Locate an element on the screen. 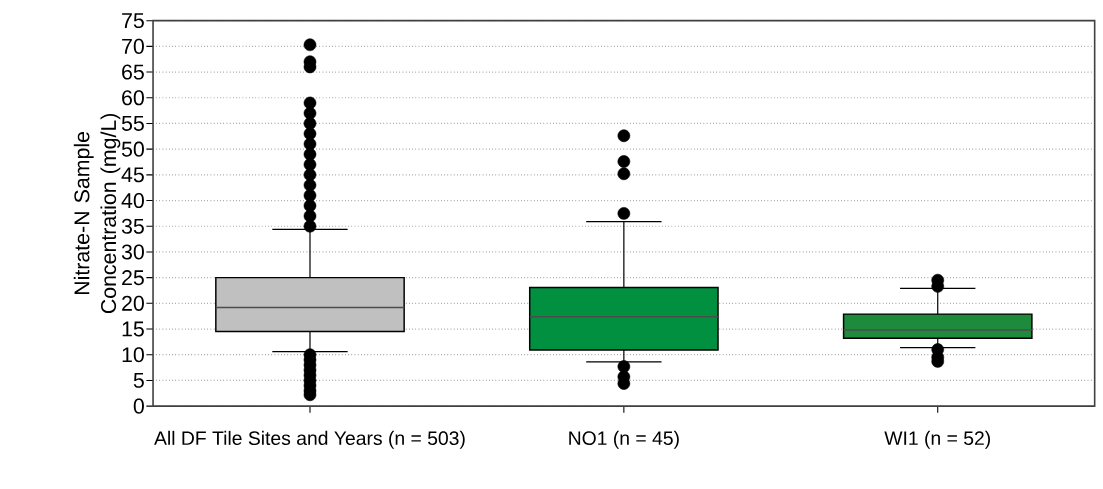  y-tick-label: 45 is located at coordinates (132, 175).